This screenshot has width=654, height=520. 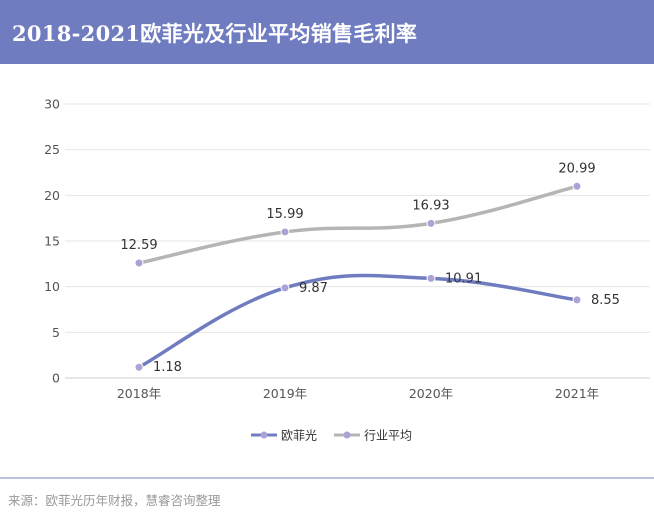 What do you see at coordinates (56, 332) in the screenshot?
I see `y-tick-label: 5` at bounding box center [56, 332].